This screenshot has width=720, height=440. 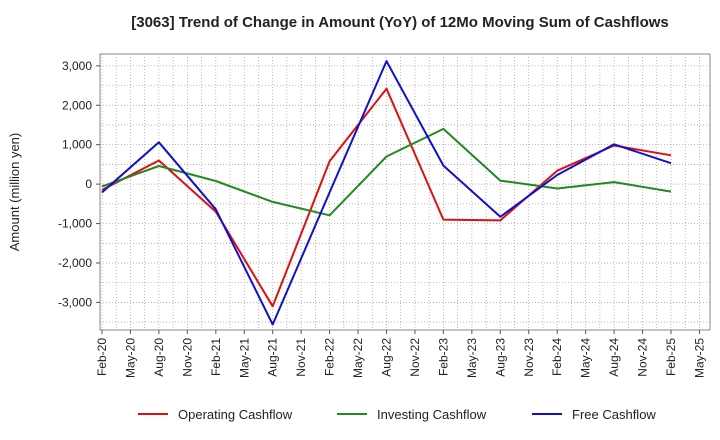 What do you see at coordinates (273, 357) in the screenshot?
I see `x-tick-label: Aug-21` at bounding box center [273, 357].